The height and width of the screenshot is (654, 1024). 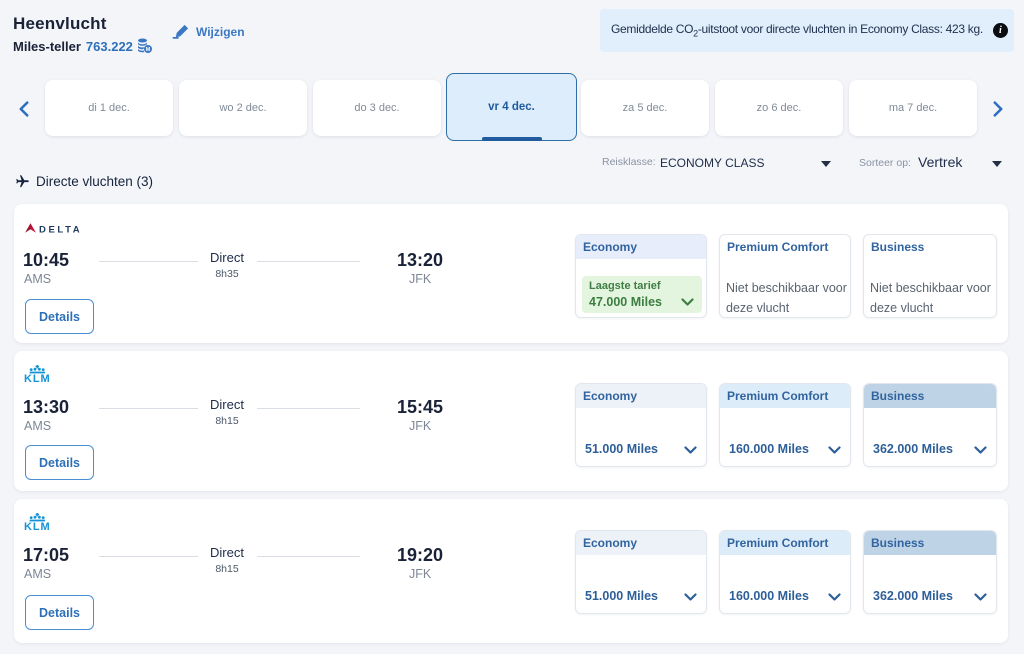 What do you see at coordinates (148, 50) in the screenshot?
I see `svg-text: M` at bounding box center [148, 50].